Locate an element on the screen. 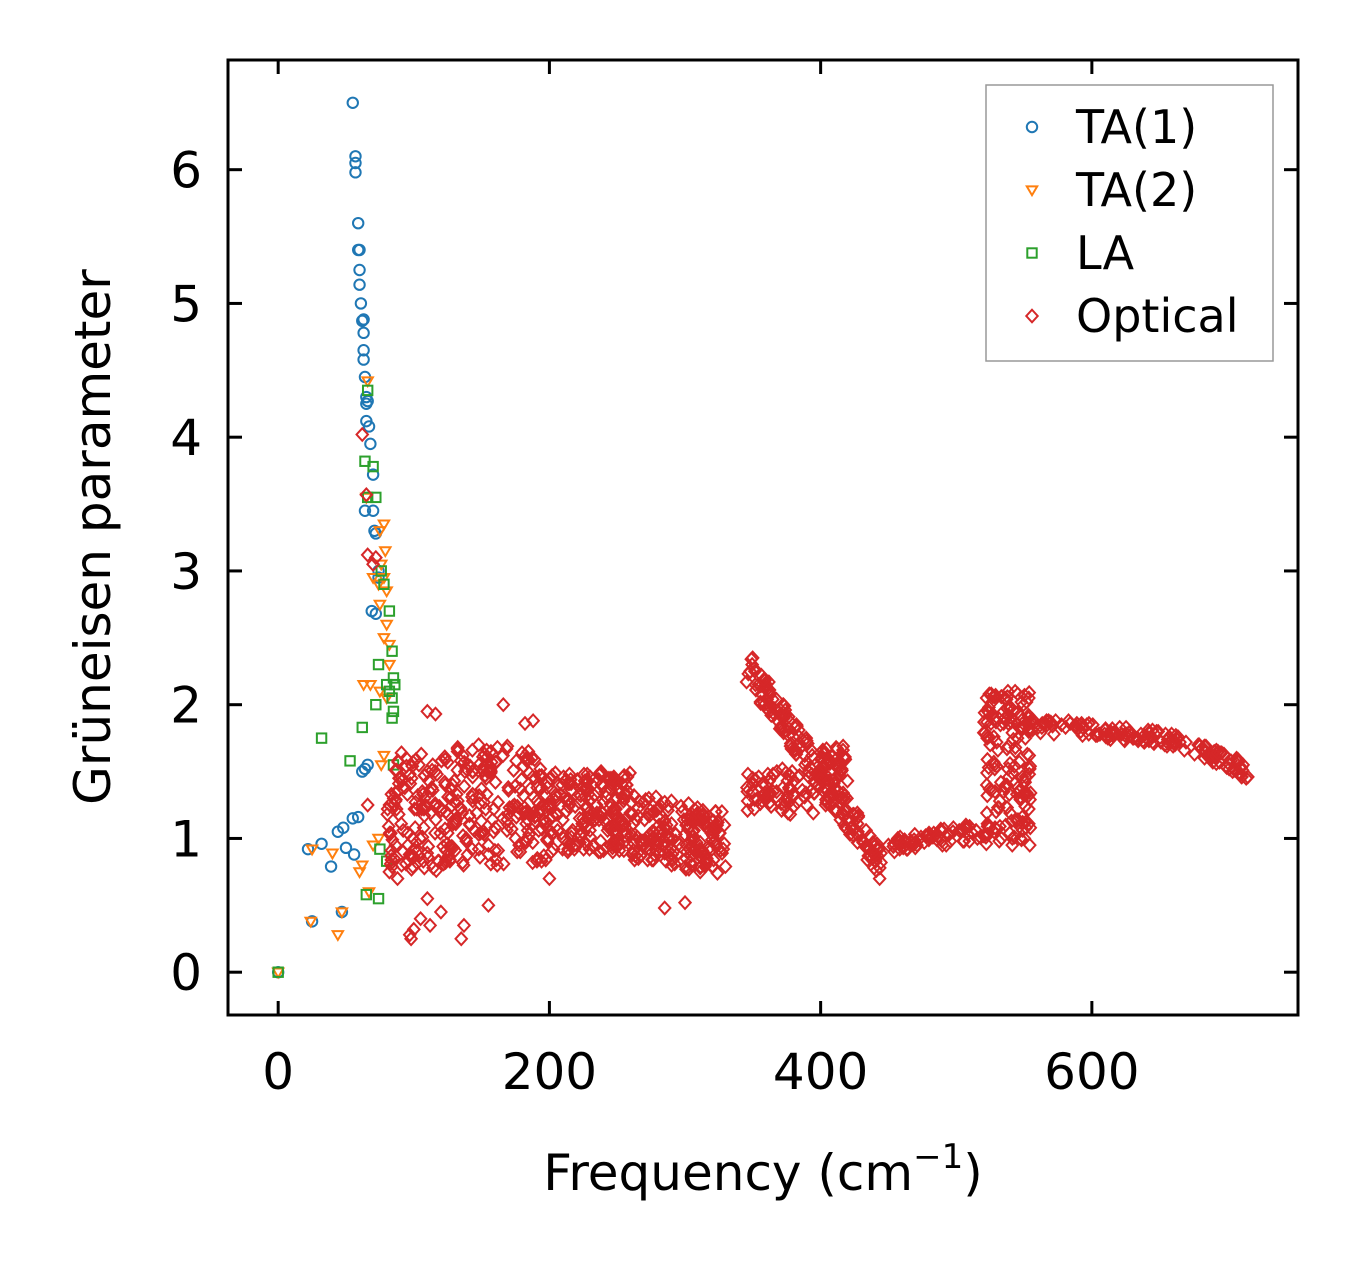 The width and height of the screenshot is (1357, 1264). legend-marker is located at coordinates (1032, 127).